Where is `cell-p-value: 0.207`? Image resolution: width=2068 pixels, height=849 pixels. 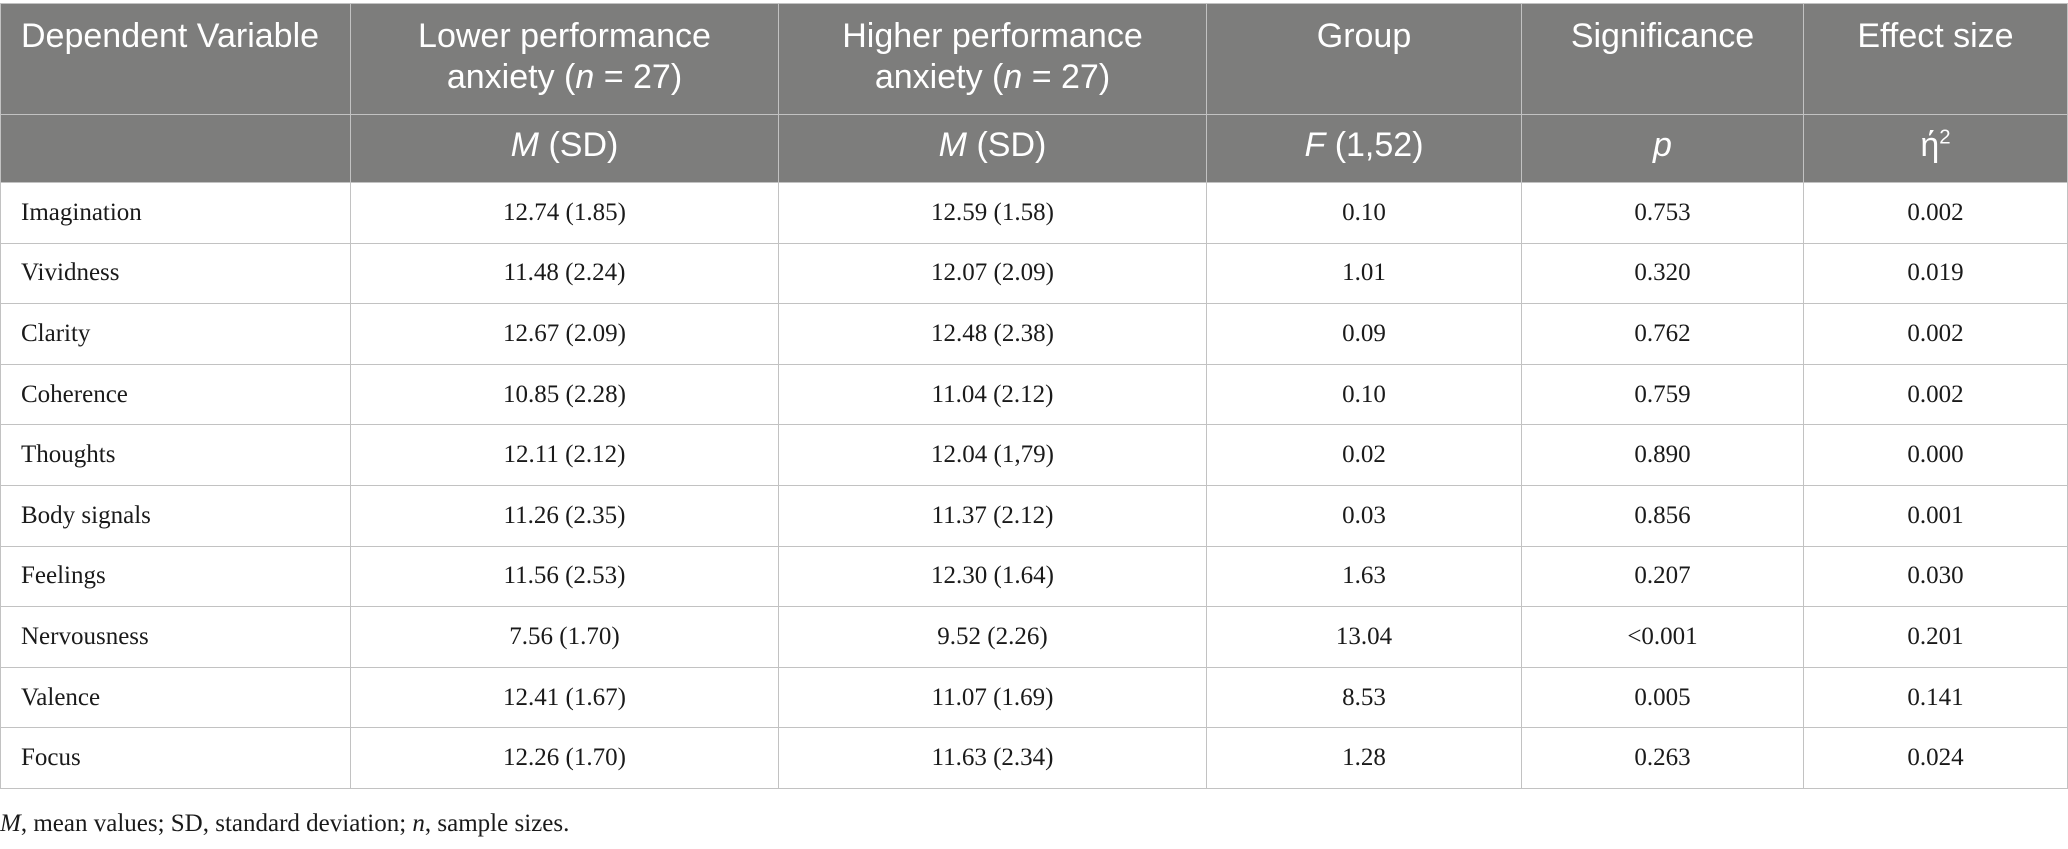
cell-p-value: 0.207 is located at coordinates (1662, 576).